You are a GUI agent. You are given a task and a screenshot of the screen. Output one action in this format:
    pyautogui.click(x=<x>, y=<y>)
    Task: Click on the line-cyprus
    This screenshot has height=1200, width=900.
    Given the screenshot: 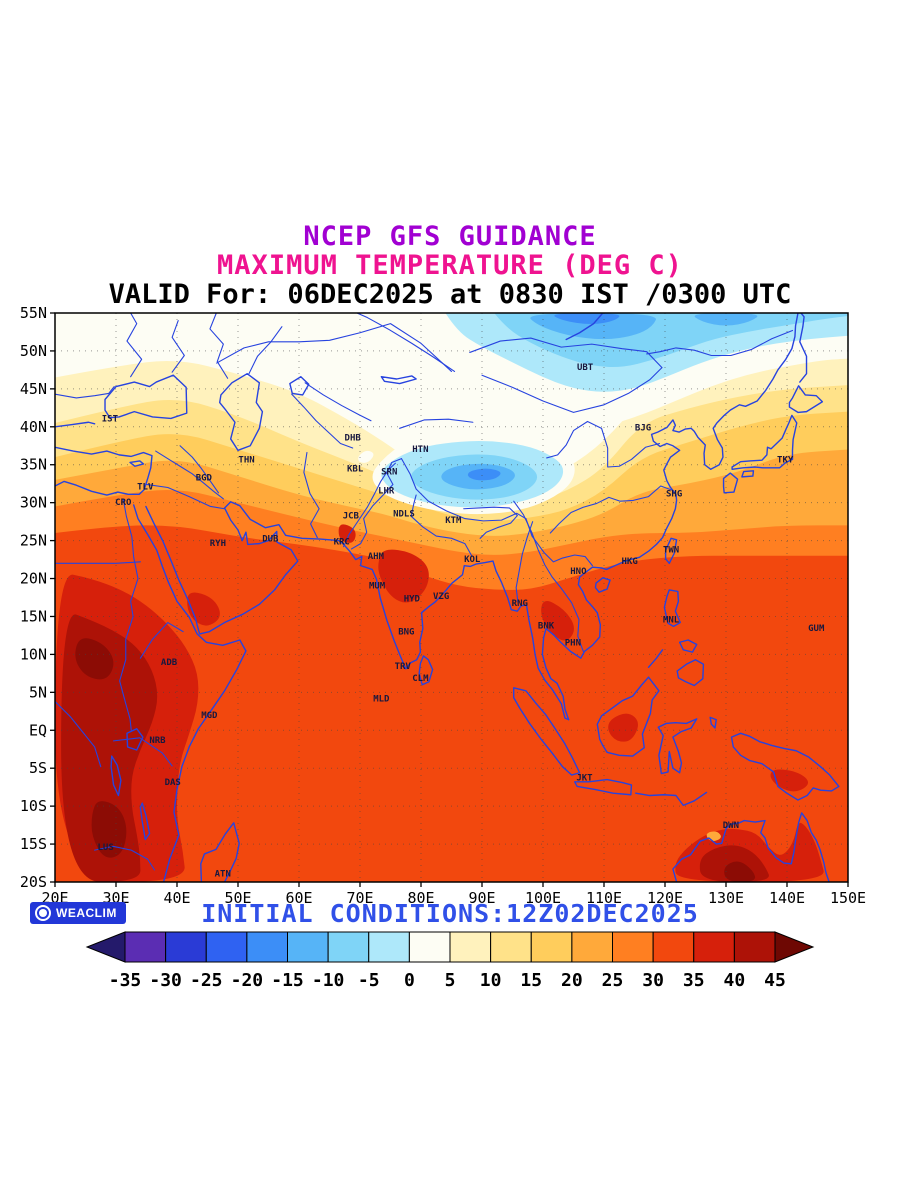 What is the action you would take?
    pyautogui.click(x=137, y=463)
    